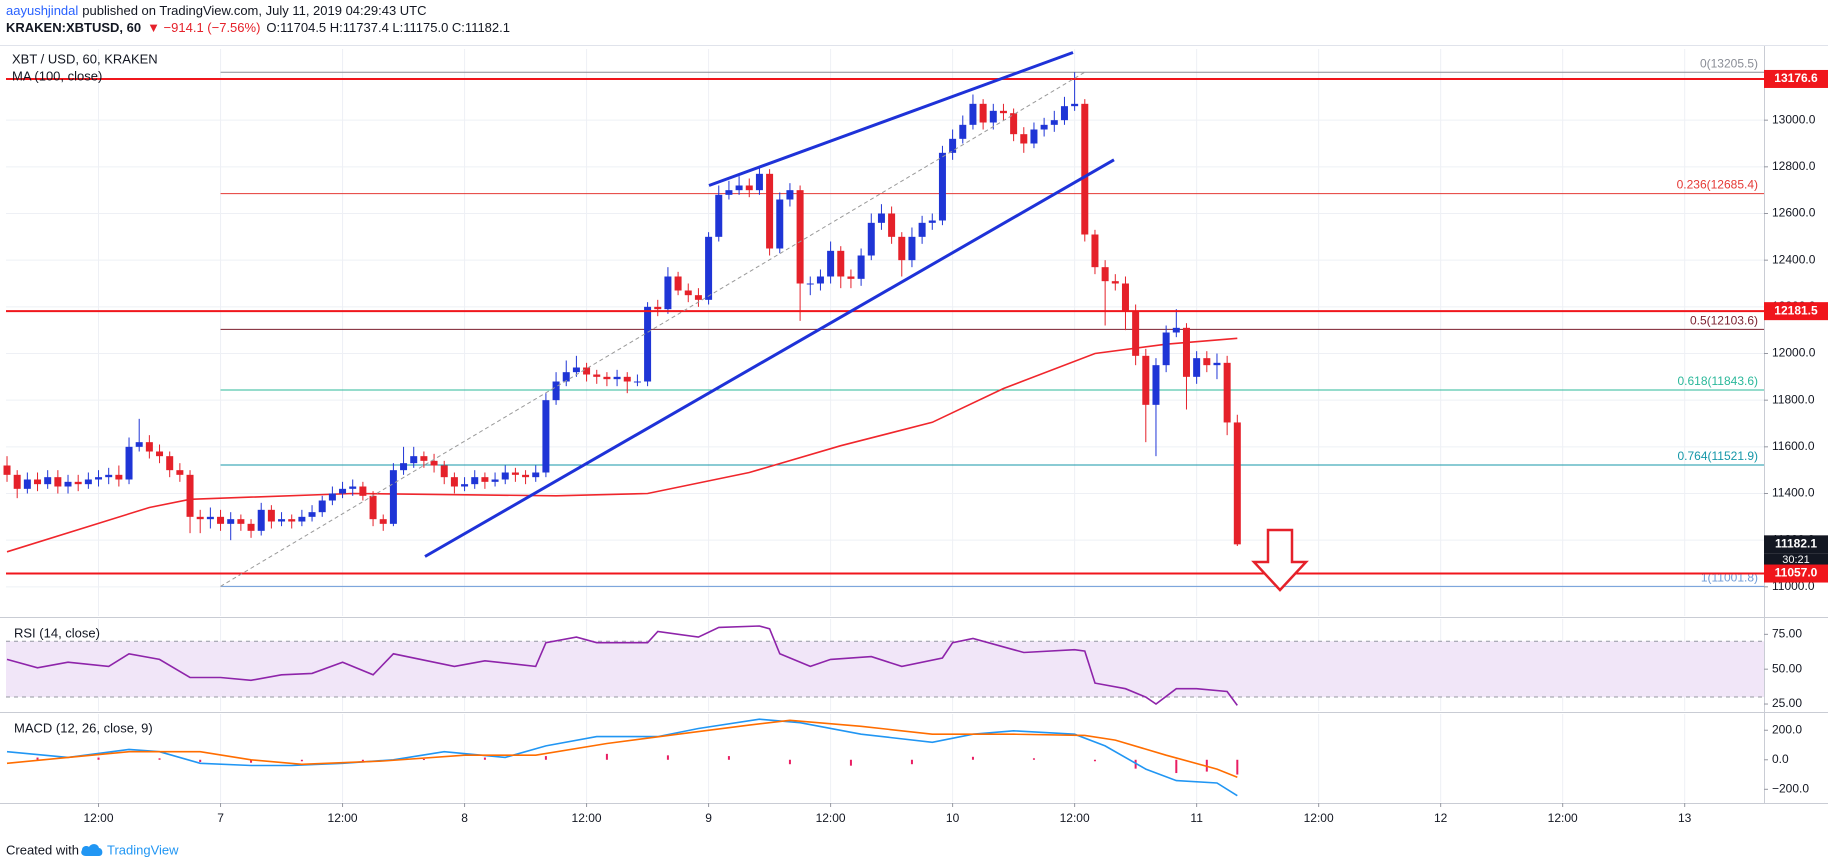  I want to click on level-badge, so click(1796, 573).